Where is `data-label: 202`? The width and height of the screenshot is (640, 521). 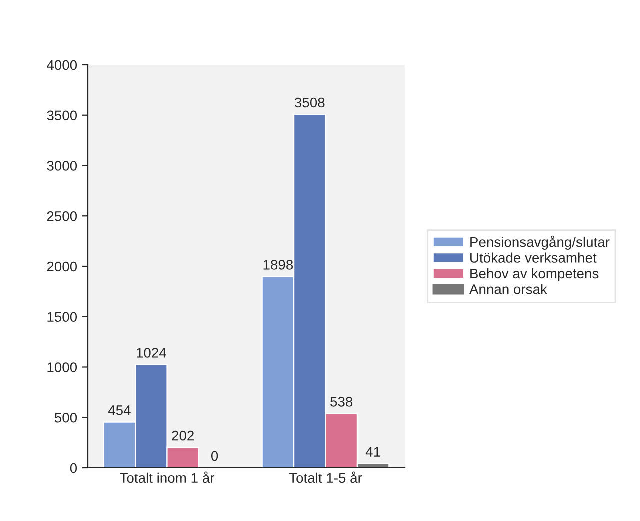 data-label: 202 is located at coordinates (183, 435).